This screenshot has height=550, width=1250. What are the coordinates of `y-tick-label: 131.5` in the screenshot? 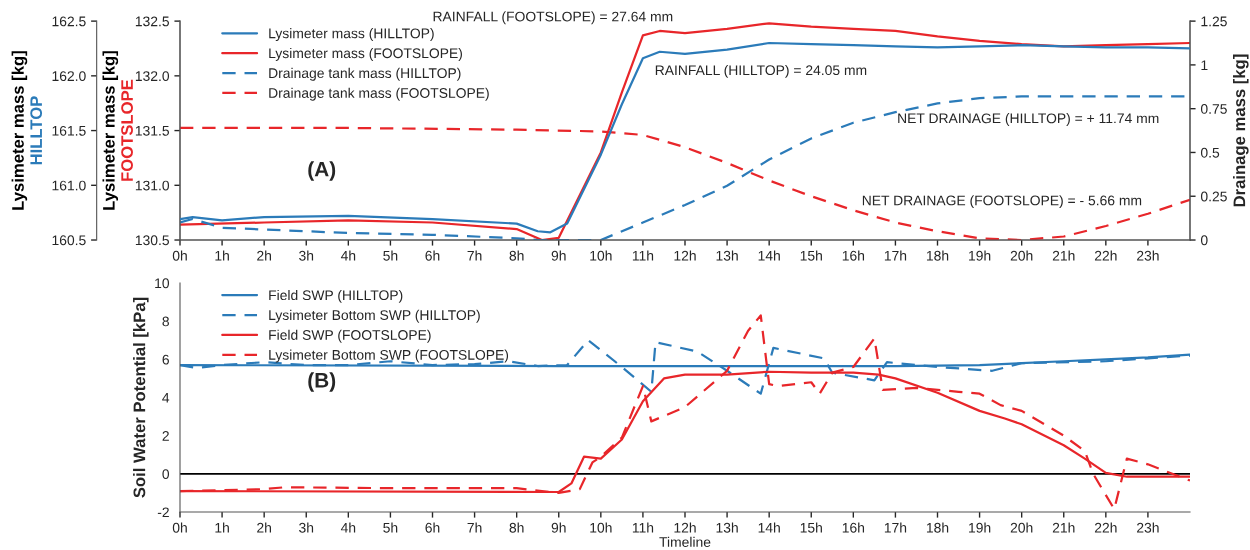 It's located at (152, 130).